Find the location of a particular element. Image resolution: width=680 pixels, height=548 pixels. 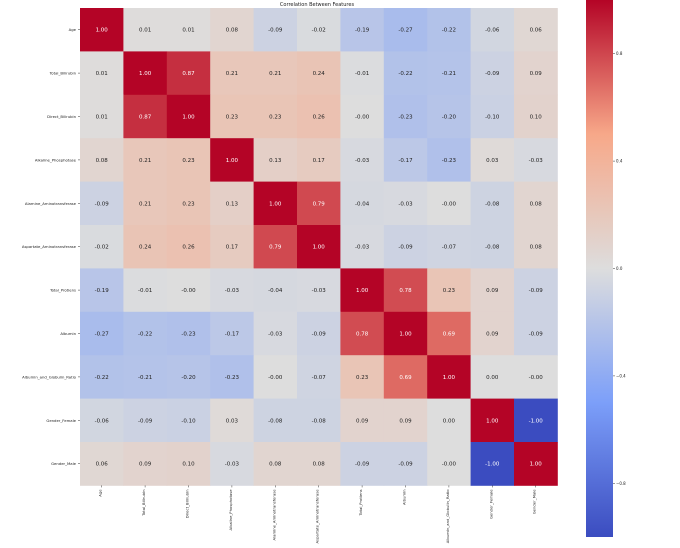

cell-value-label-8-7: 0.69 is located at coordinates (405, 378).